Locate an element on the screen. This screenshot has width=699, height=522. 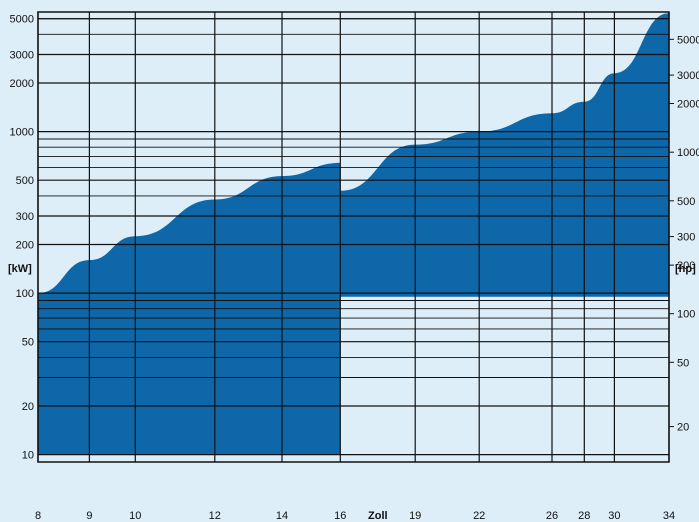
x-tick-label: 16 is located at coordinates (340, 516).